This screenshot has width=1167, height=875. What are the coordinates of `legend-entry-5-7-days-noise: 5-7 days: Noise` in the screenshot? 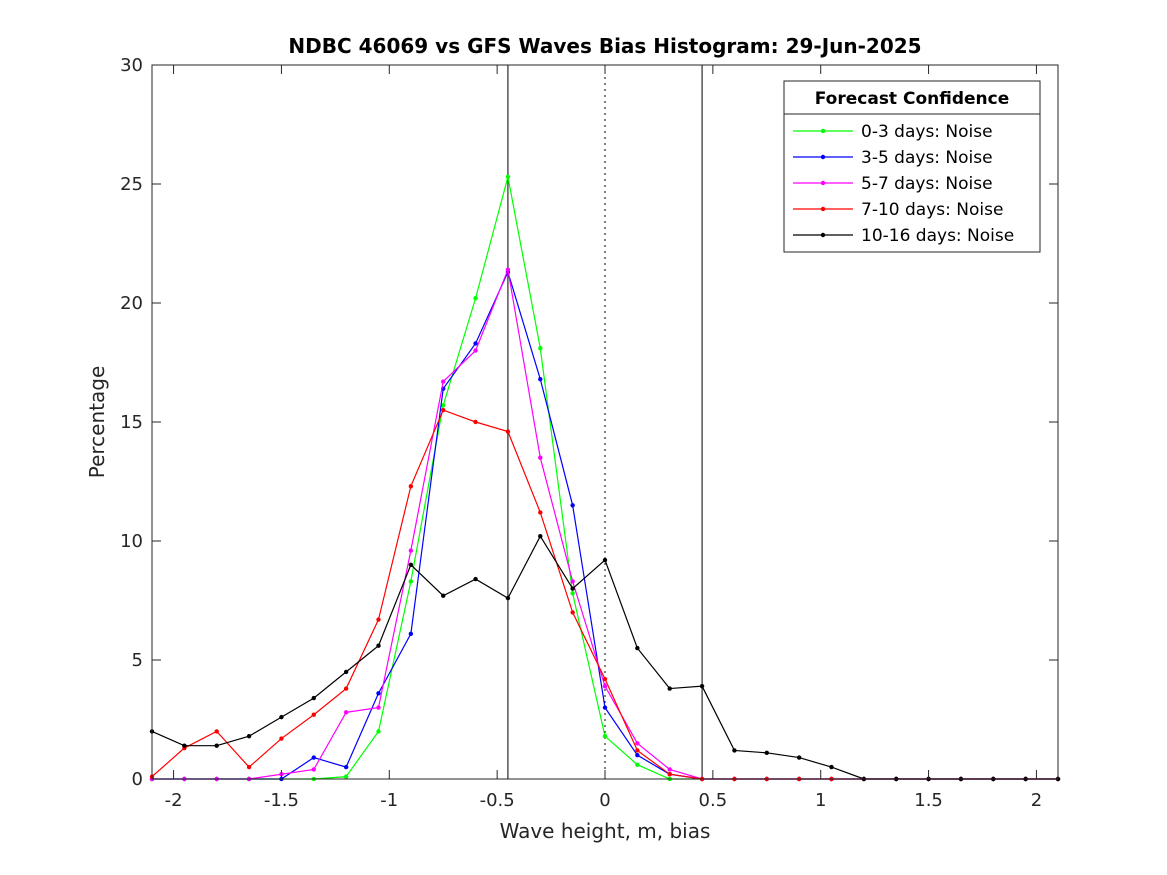 It's located at (893, 184).